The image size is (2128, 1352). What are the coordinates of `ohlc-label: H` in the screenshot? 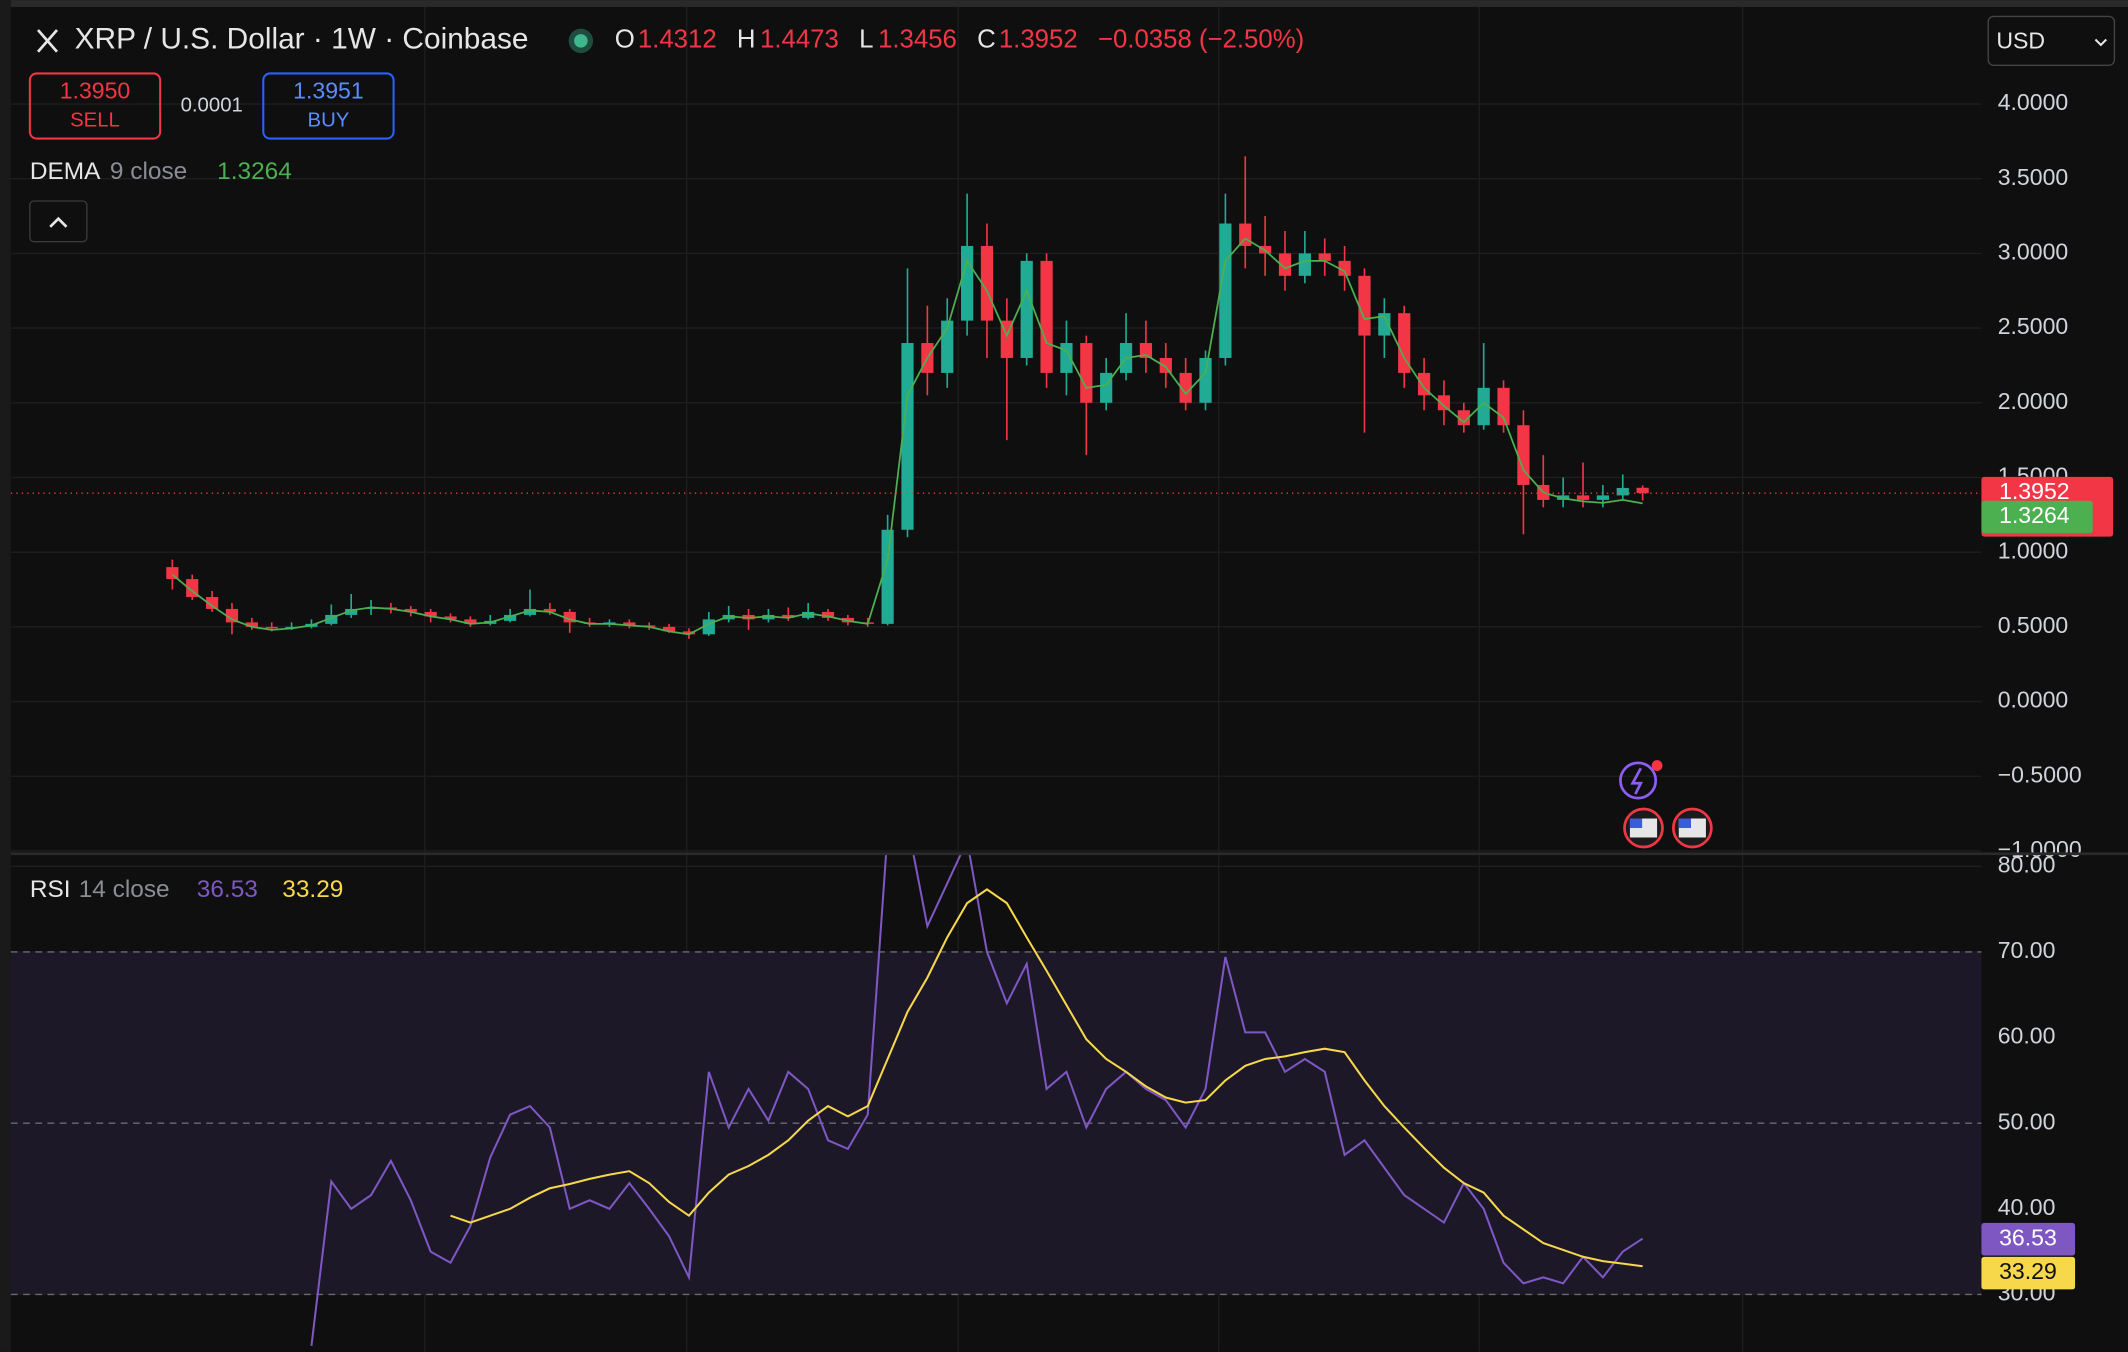 It's located at (746, 40).